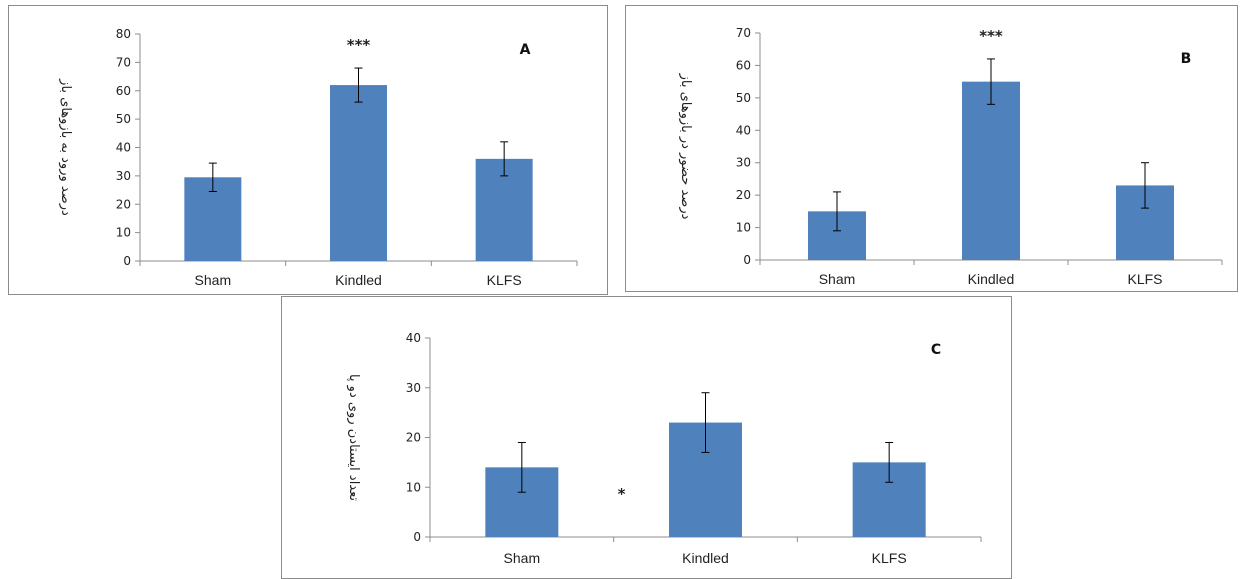 This screenshot has width=1247, height=579. I want to click on y-axis-label: تعداد ایستادن روی دو پا, so click(353, 437).